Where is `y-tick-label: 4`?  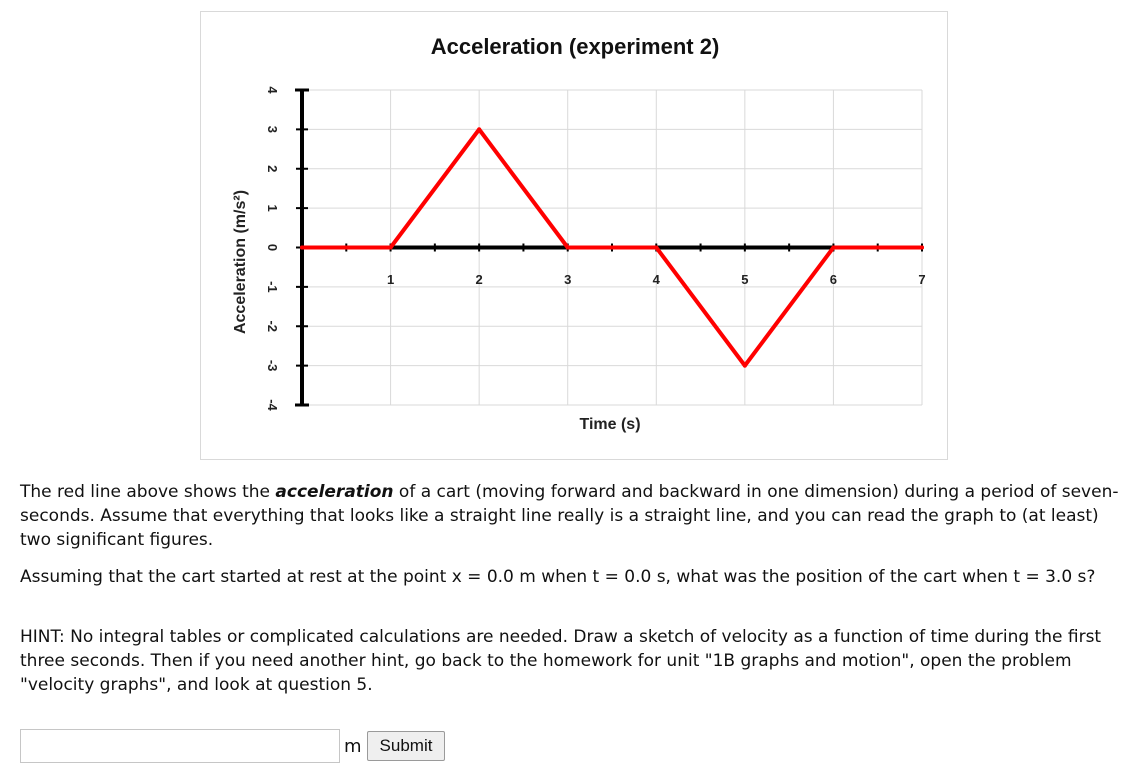
y-tick-label: 4 is located at coordinates (272, 90).